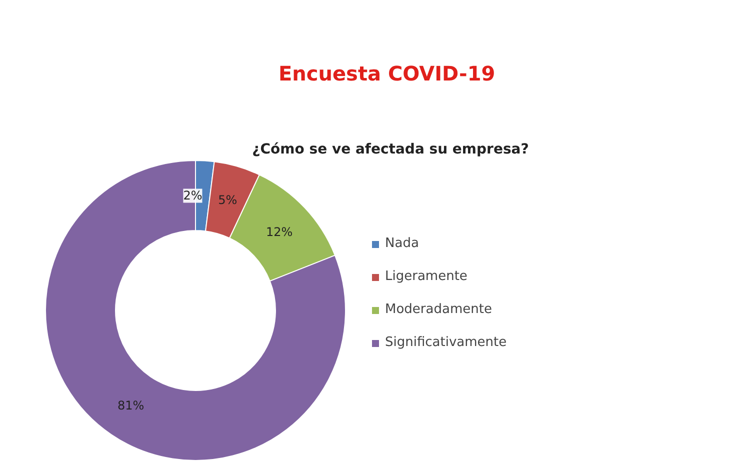 The height and width of the screenshot is (462, 751). Describe the element at coordinates (426, 276) in the screenshot. I see `legend-label: Ligeramente` at that location.